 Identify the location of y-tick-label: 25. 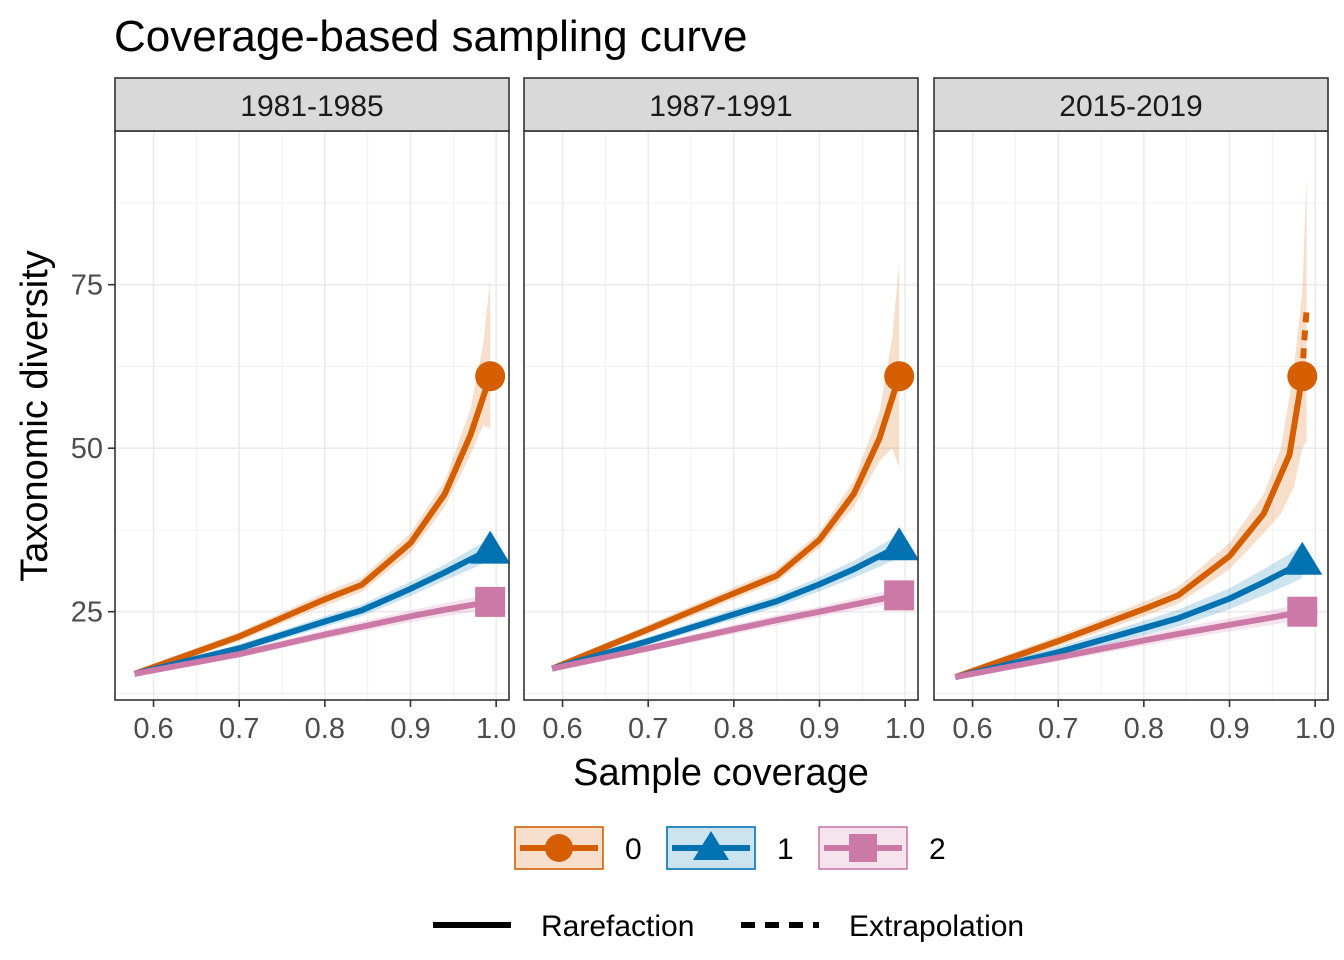
(87, 613).